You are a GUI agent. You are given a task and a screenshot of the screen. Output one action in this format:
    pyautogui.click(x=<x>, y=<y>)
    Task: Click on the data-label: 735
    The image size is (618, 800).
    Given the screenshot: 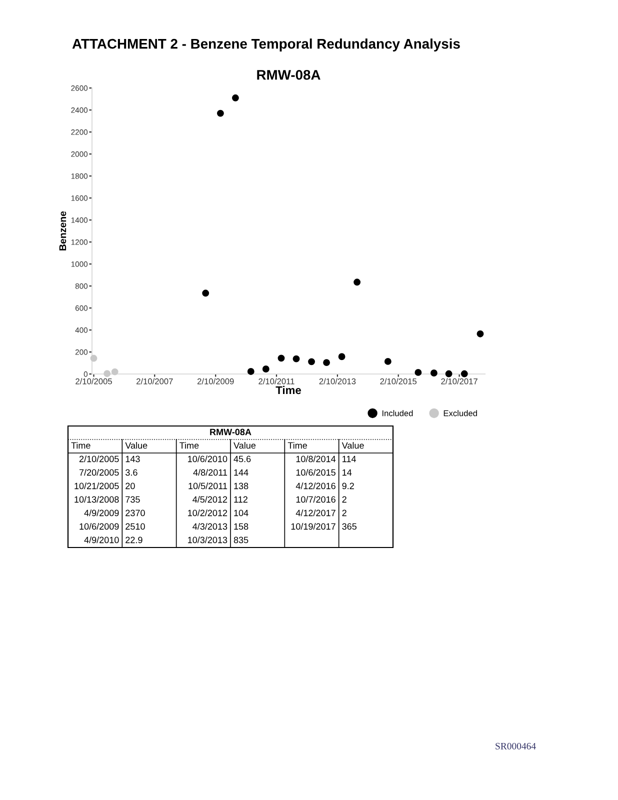 What is the action you would take?
    pyautogui.click(x=133, y=499)
    